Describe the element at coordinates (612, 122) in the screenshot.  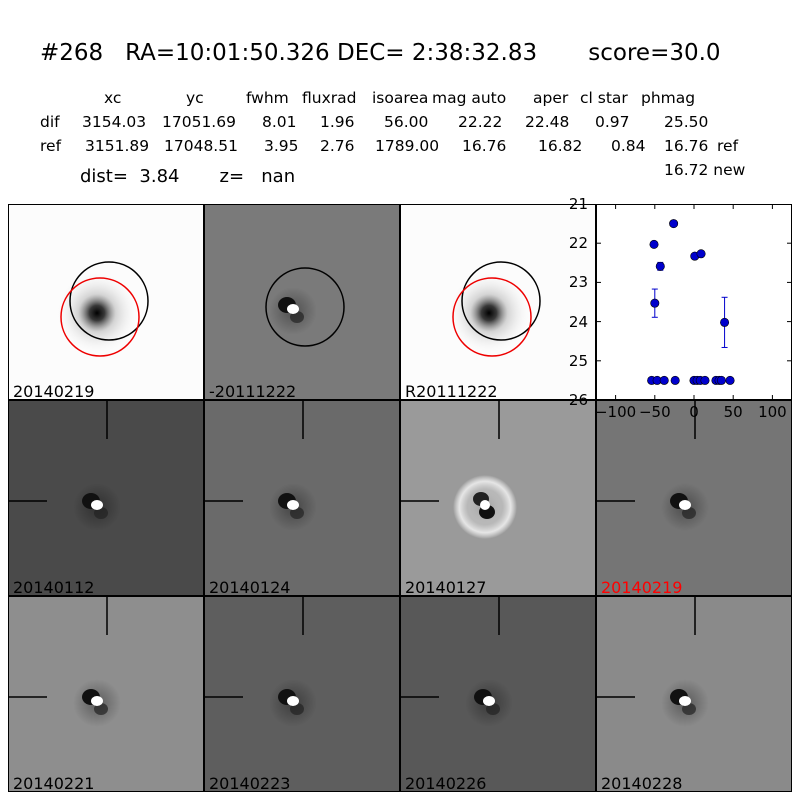
I see `table-cell: 0.97` at that location.